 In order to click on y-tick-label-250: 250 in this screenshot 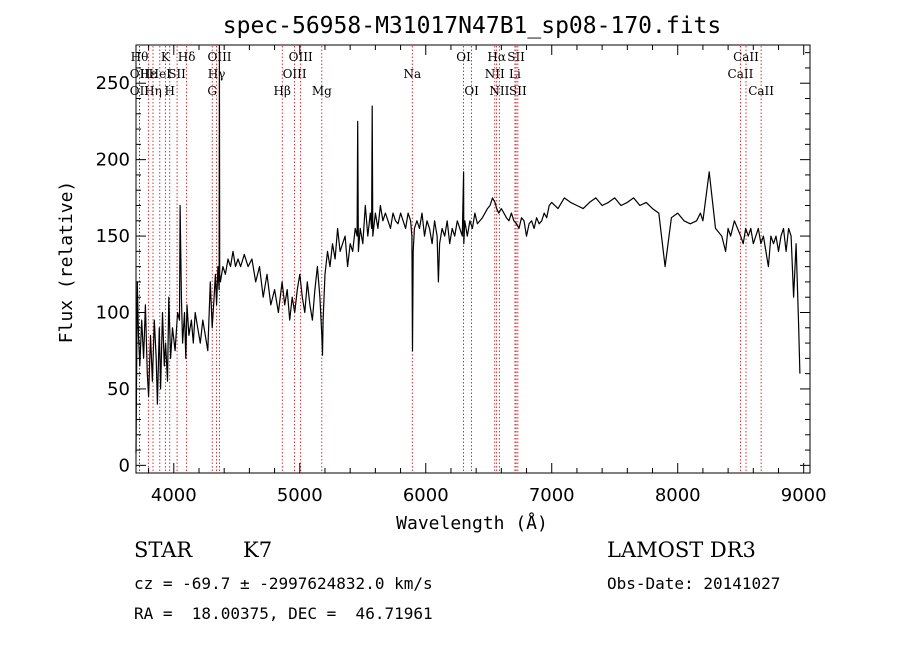, I will do `click(113, 83)`.